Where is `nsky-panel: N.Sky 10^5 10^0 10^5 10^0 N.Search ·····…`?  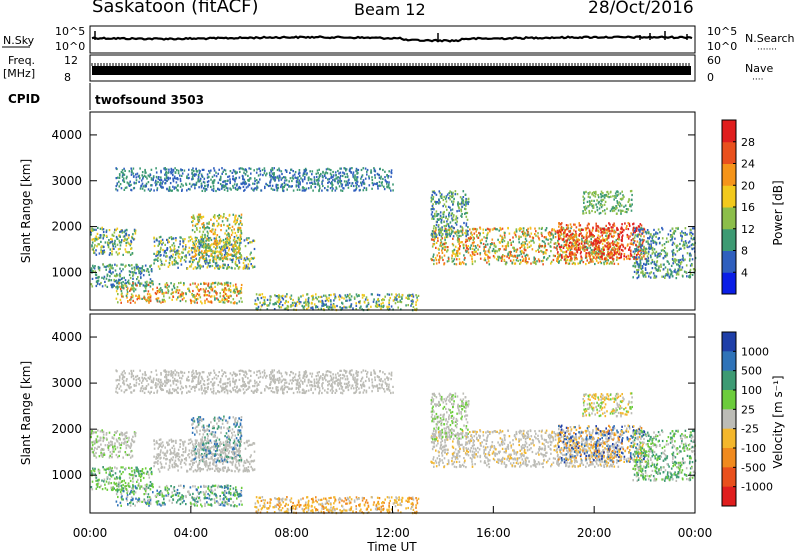
nsky-panel: N.Sky 10^5 10^0 10^5 10^0 N.Search ·····… is located at coordinates (398, 40).